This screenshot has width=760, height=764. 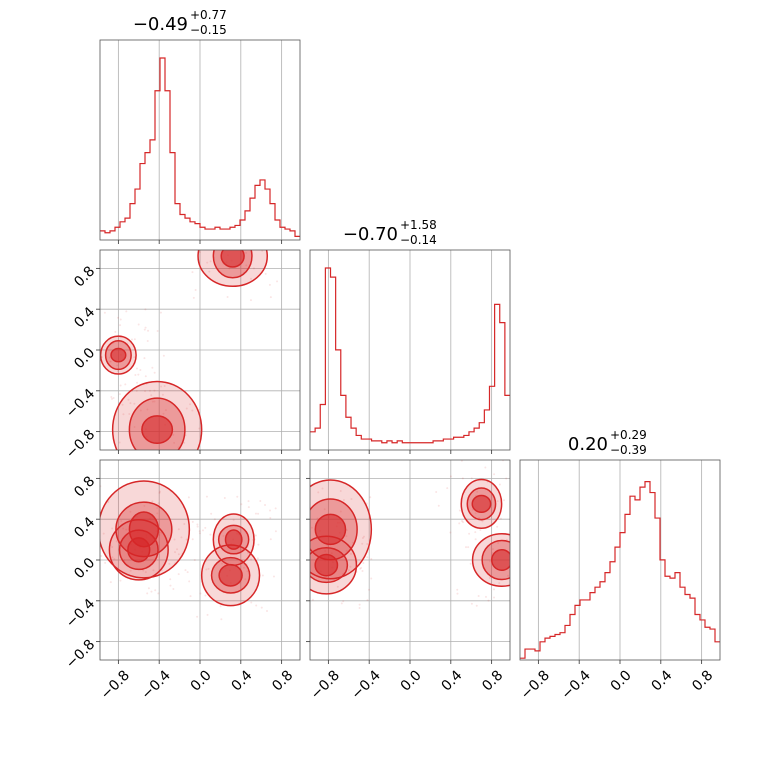 What do you see at coordinates (628, 450) in the screenshot?
I see `hist-title-minus: −0.39` at bounding box center [628, 450].